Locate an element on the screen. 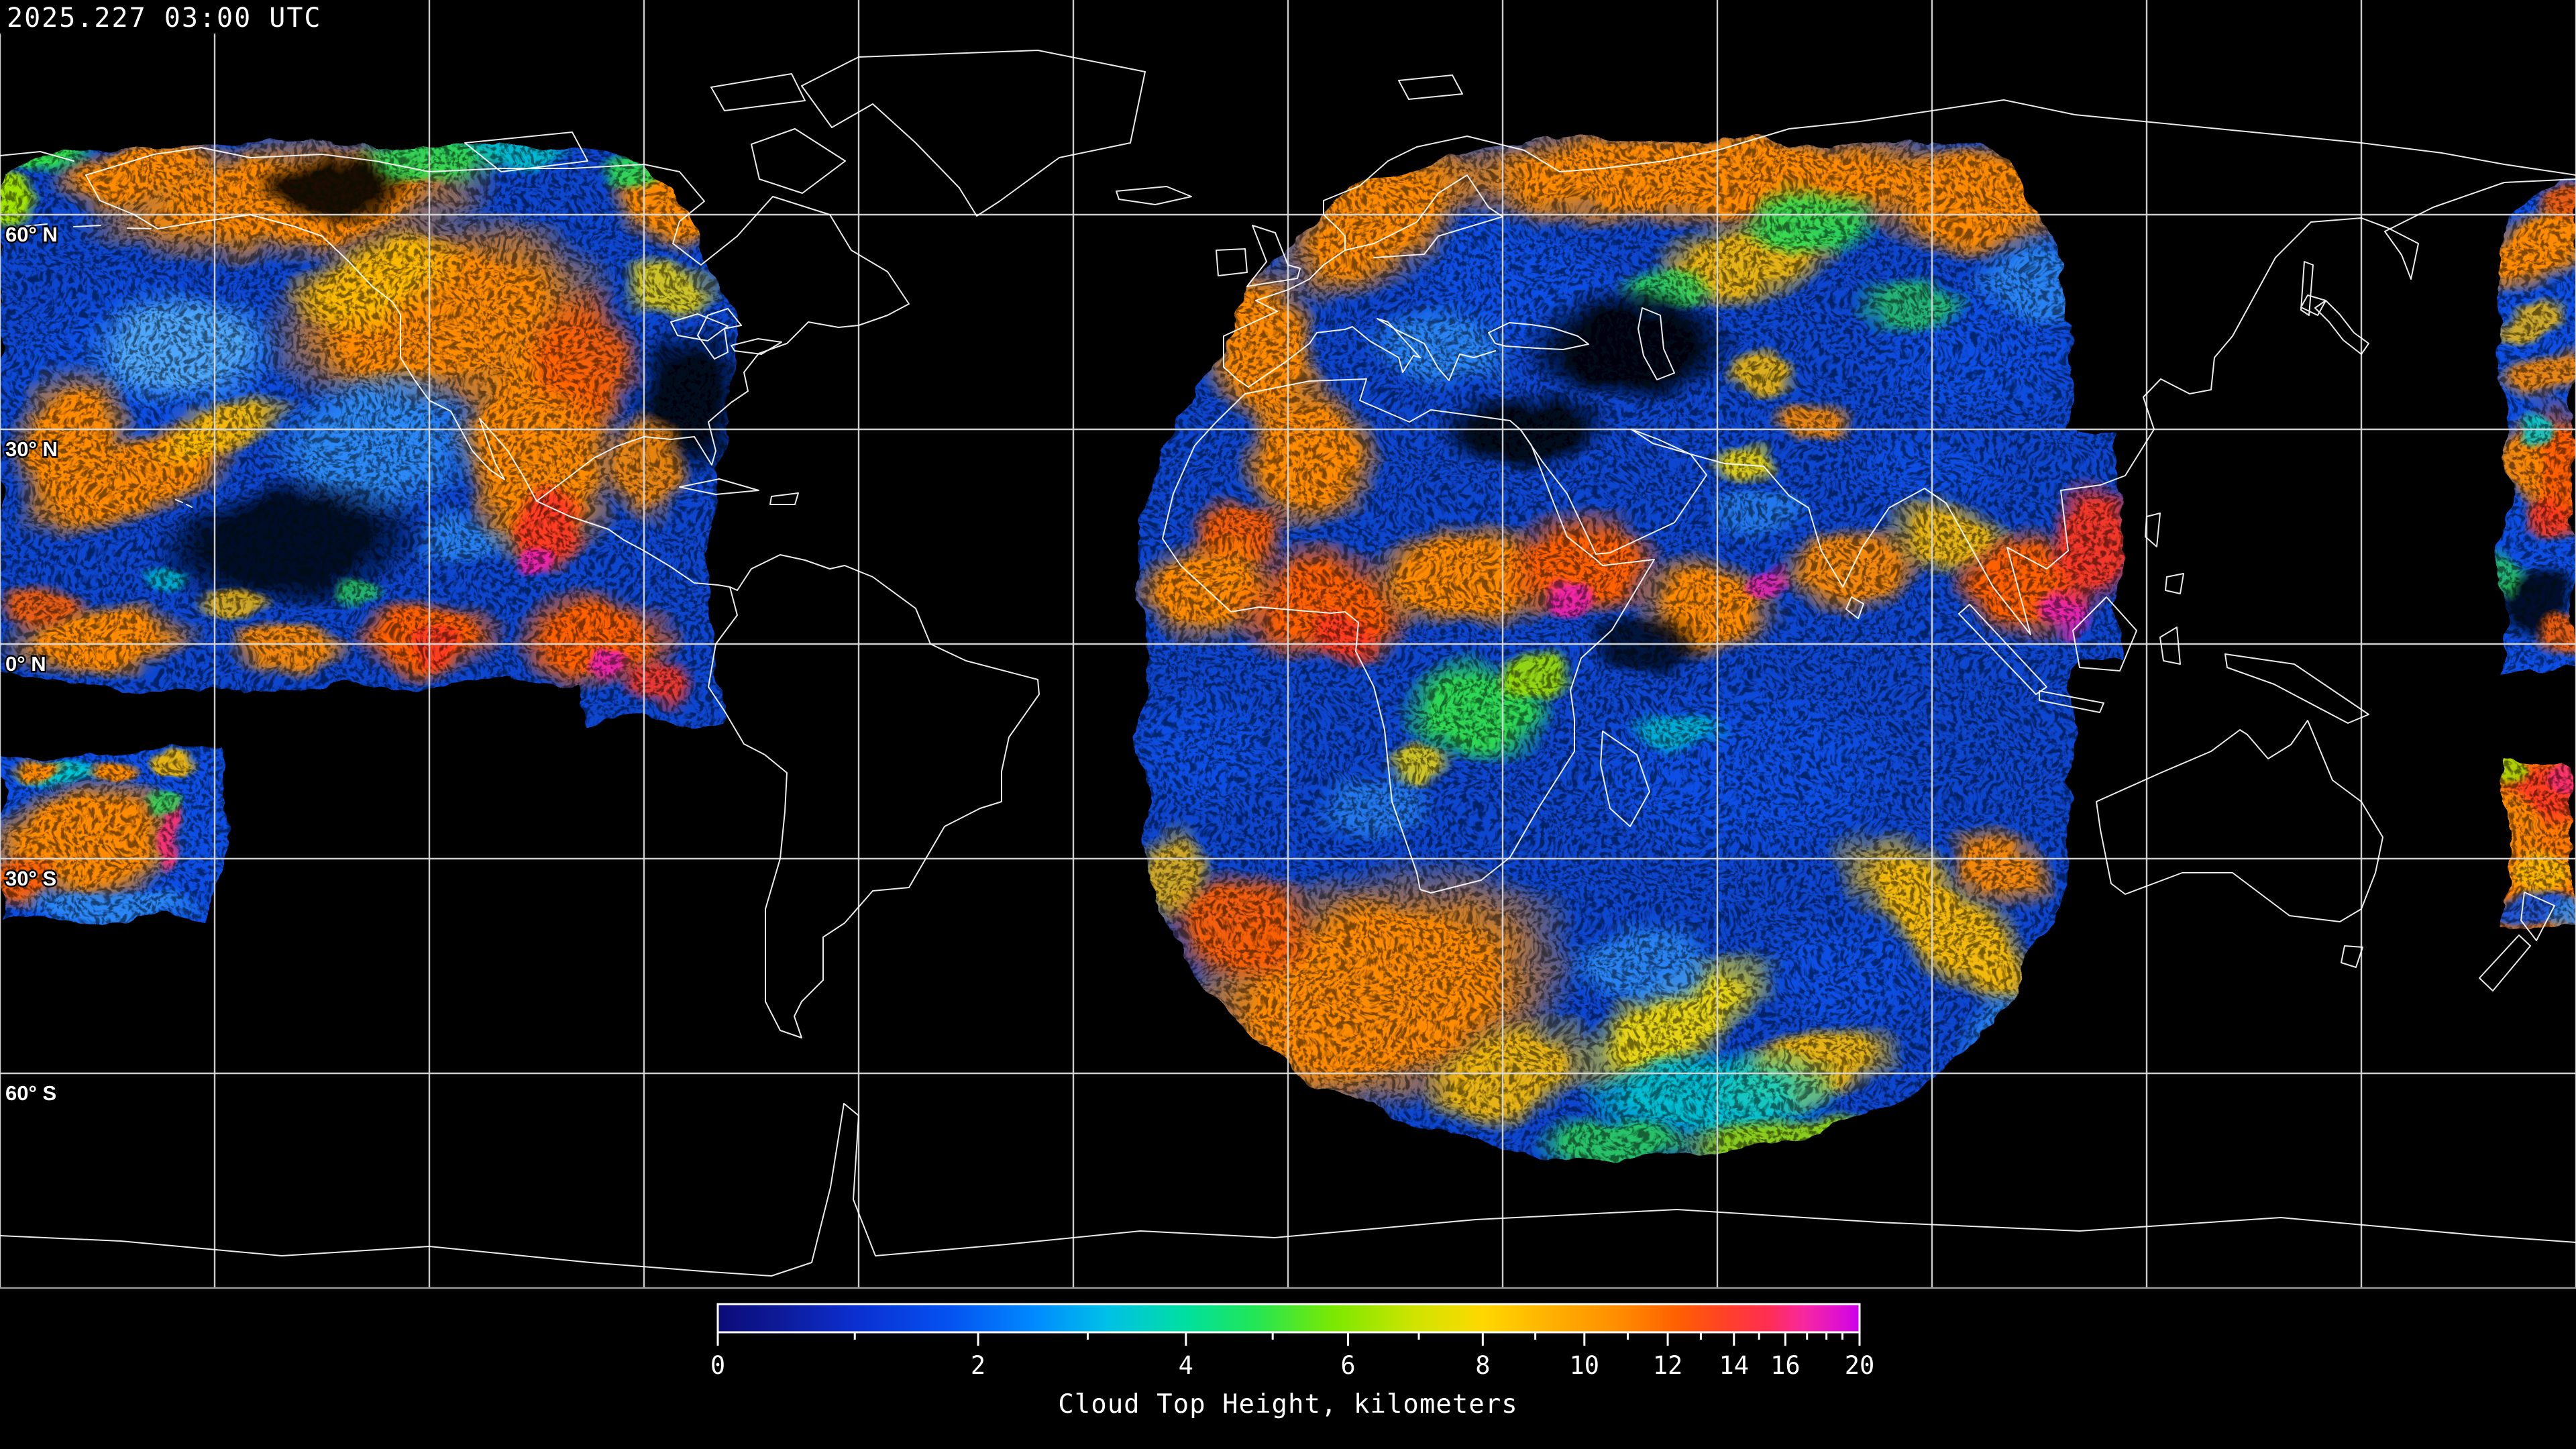 This screenshot has height=1449, width=2576. latitude-label: 30° N is located at coordinates (31, 449).